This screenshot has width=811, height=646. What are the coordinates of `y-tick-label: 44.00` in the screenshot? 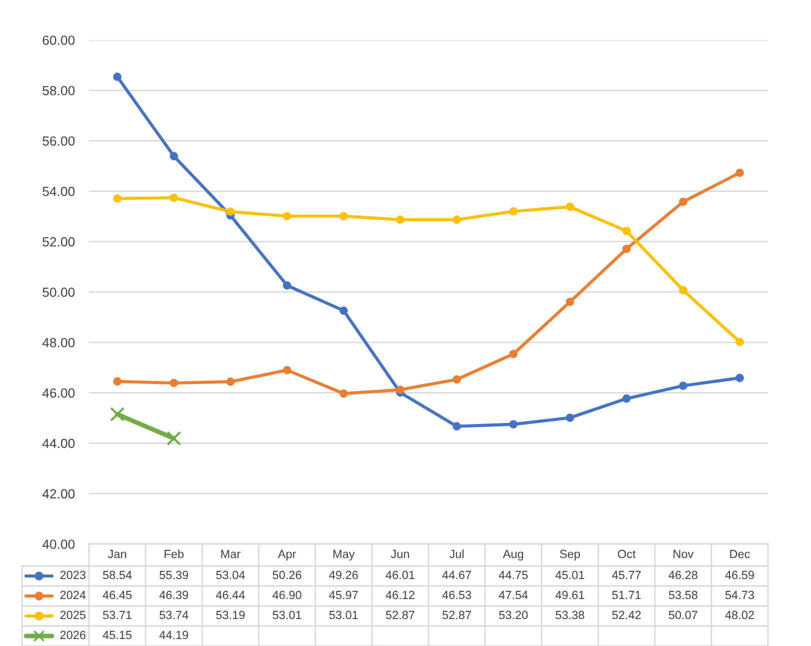 It's located at (58, 443).